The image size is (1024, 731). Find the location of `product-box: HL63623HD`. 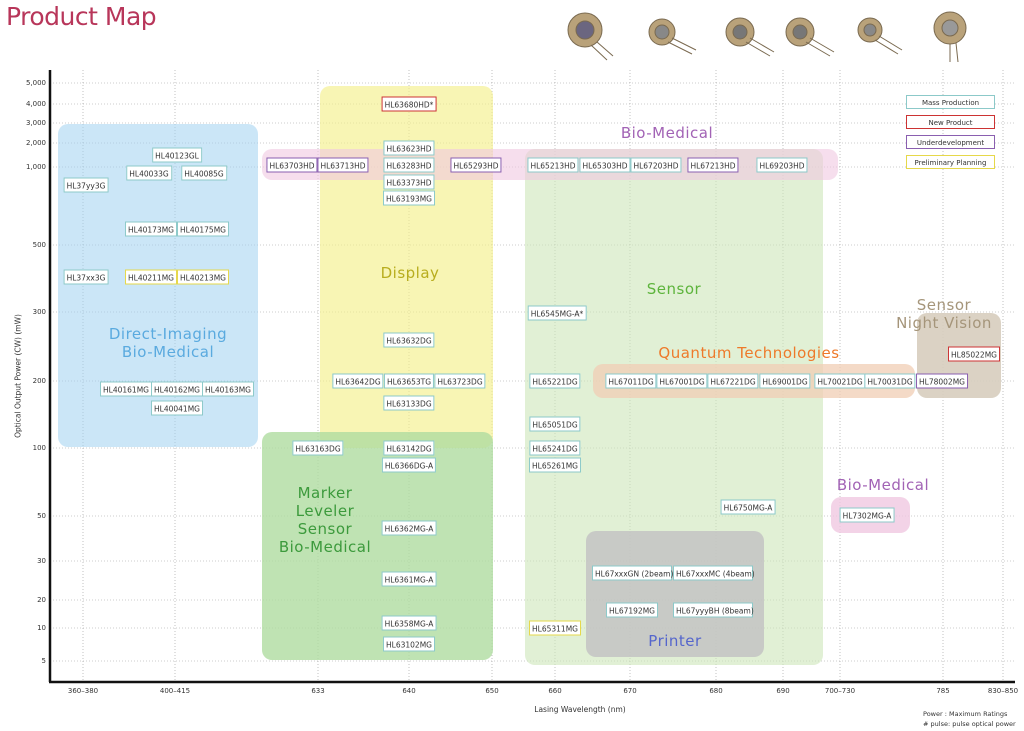

product-box: HL63623HD is located at coordinates (409, 148).